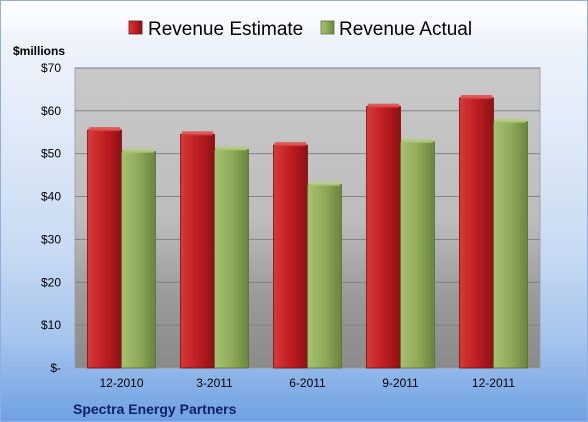  Describe the element at coordinates (405, 29) in the screenshot. I see `legend-label-revenue-actual: Revenue Actual` at that location.